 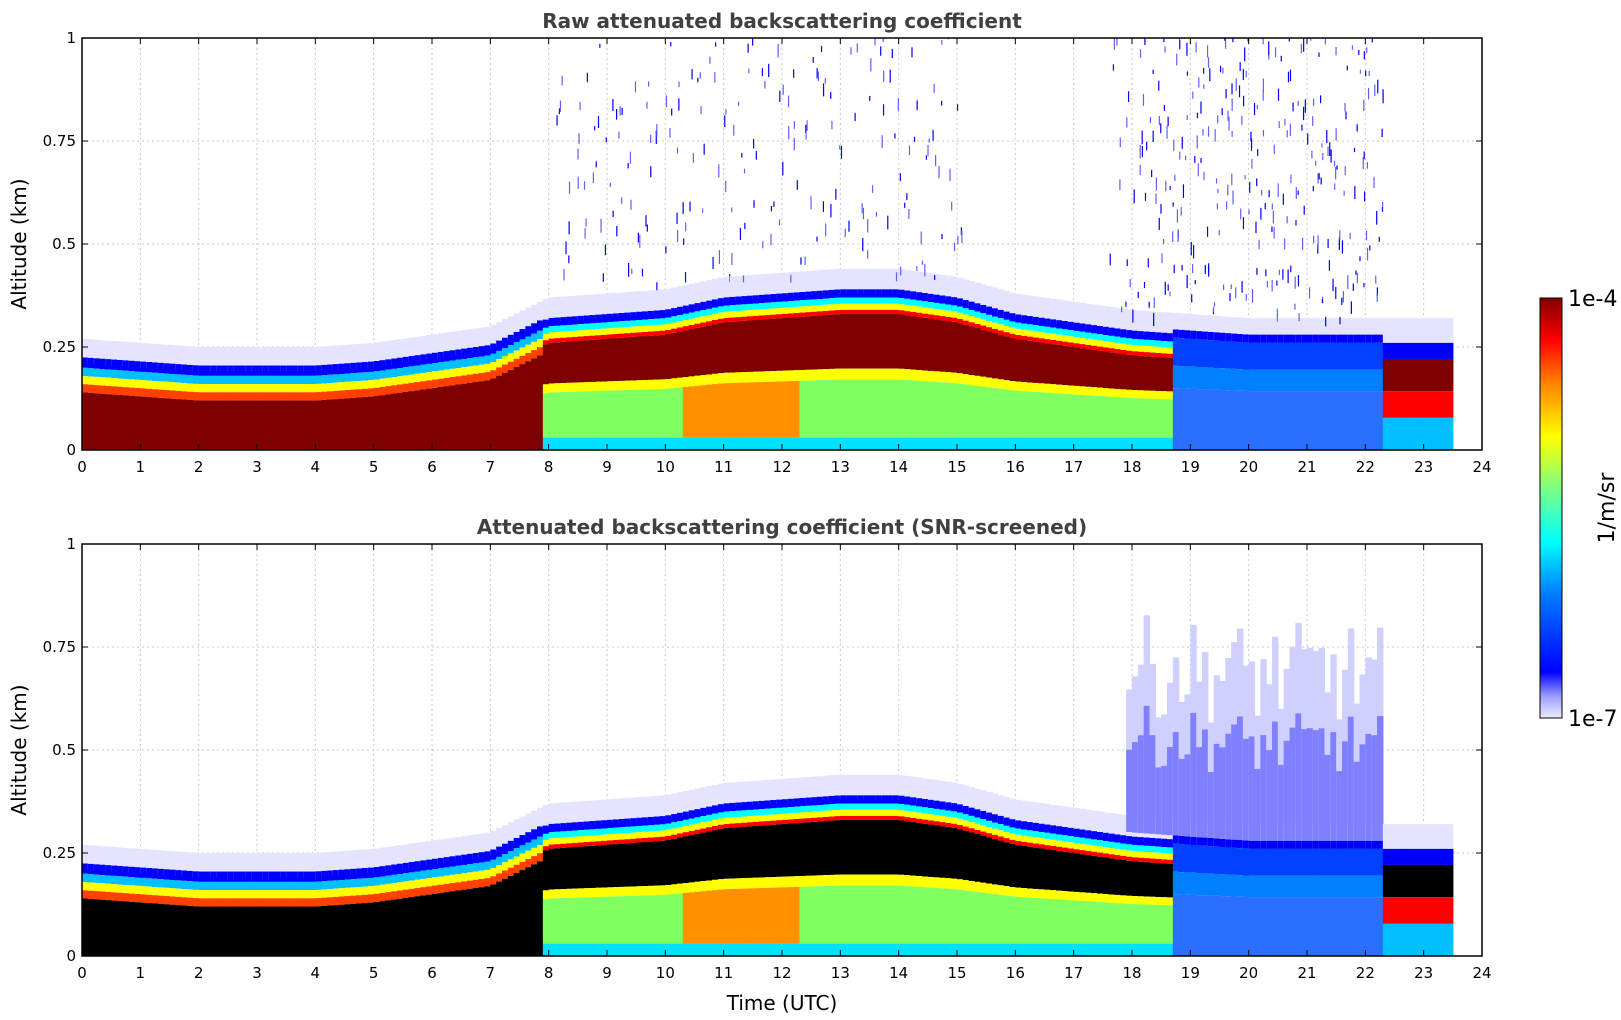 What do you see at coordinates (607, 973) in the screenshot?
I see `x-tick-label: 9` at bounding box center [607, 973].